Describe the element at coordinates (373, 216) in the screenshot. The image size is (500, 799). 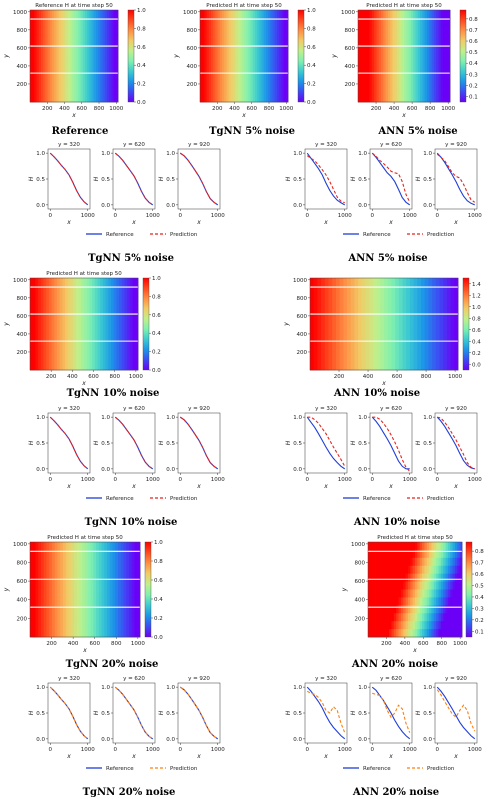
I see `lines-ann-5-xtick-label: 0` at that location.